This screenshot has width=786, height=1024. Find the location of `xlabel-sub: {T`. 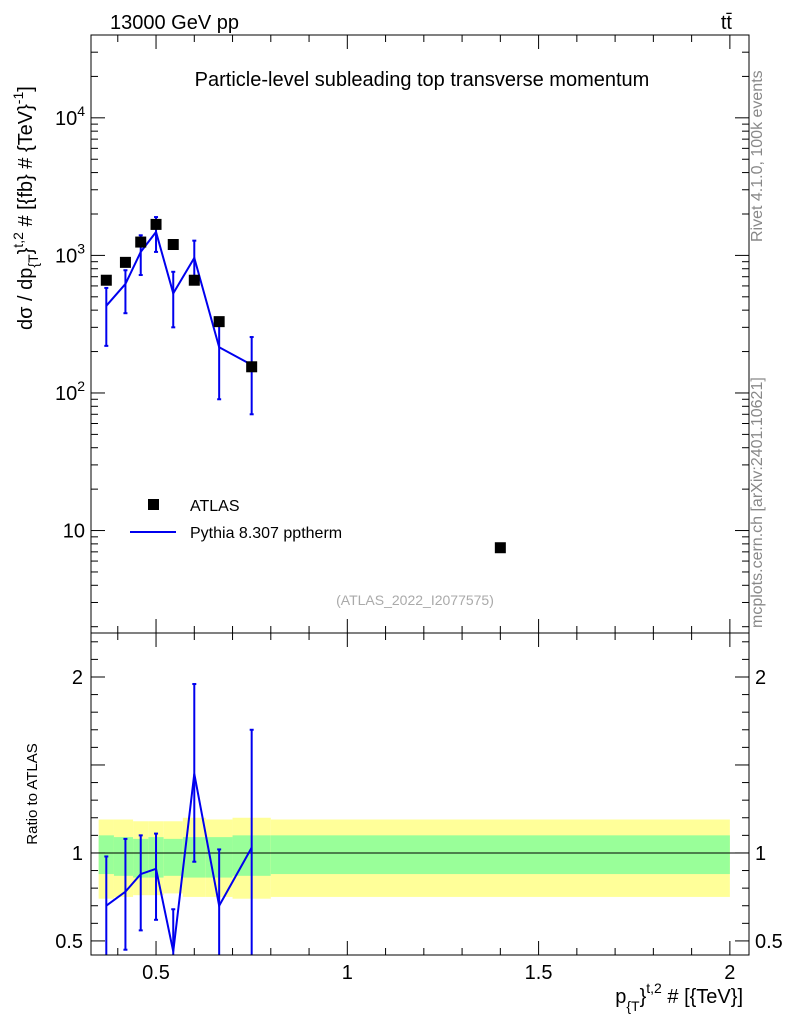

xlabel-sub: {T is located at coordinates (633, 1006).